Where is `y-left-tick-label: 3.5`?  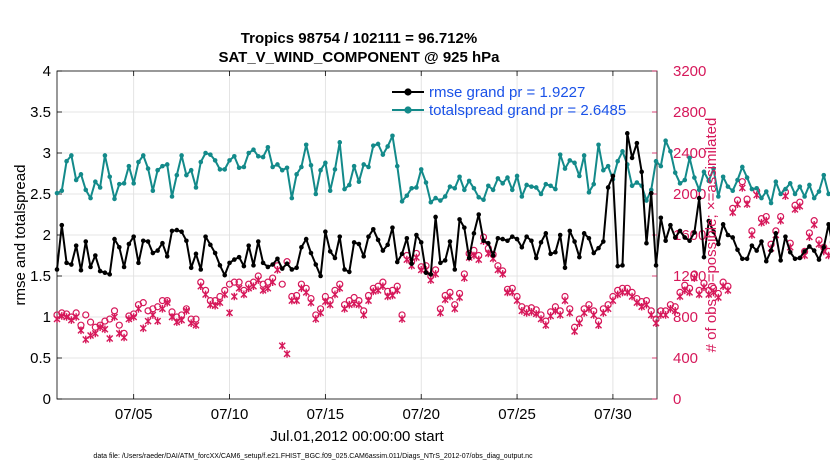
y-left-tick-label: 3.5 is located at coordinates (40, 112).